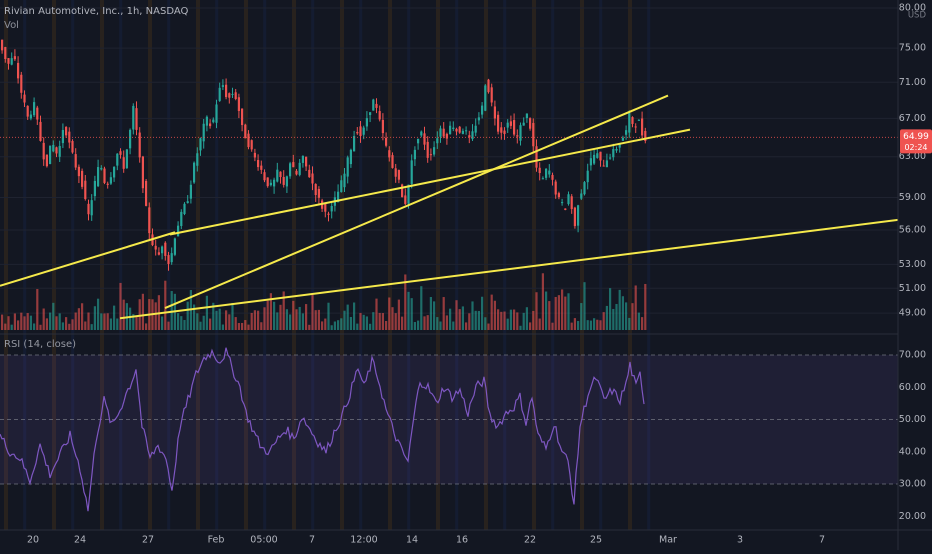 The width and height of the screenshot is (932, 554). I want to click on price-tick-label: 49.00, so click(912, 313).